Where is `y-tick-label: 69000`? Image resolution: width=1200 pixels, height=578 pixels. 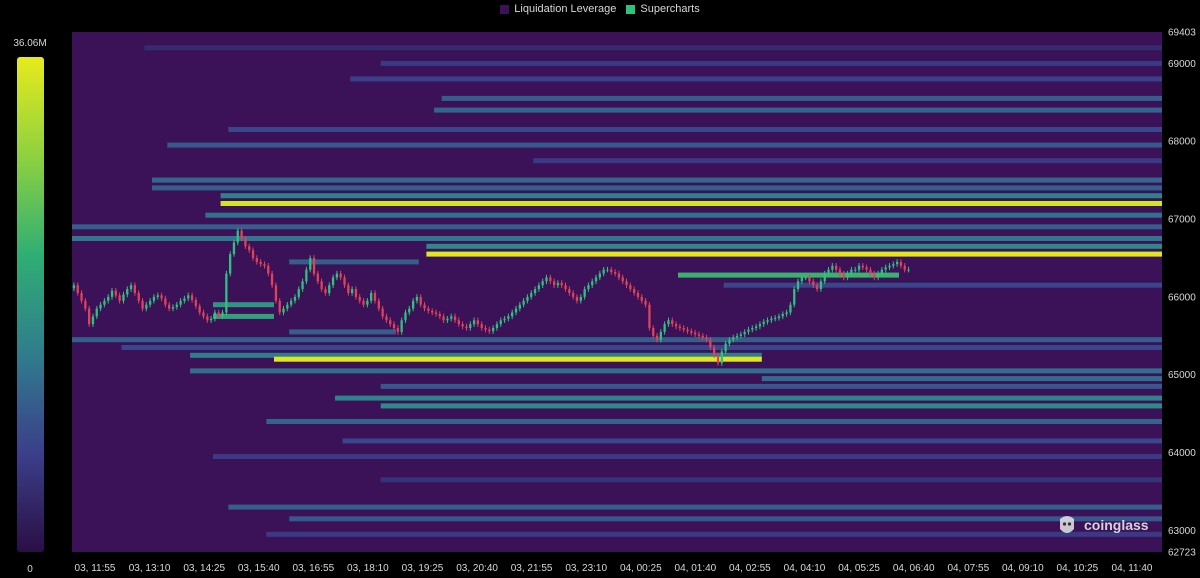 y-tick-label: 69000 is located at coordinates (1182, 64).